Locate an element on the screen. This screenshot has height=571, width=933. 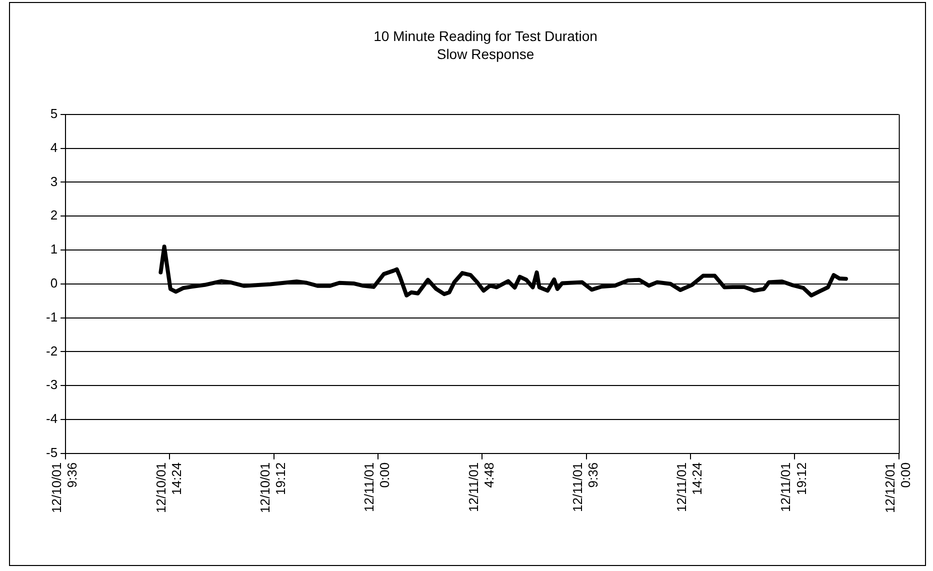
y-tick-label: -2 is located at coordinates (52, 350).